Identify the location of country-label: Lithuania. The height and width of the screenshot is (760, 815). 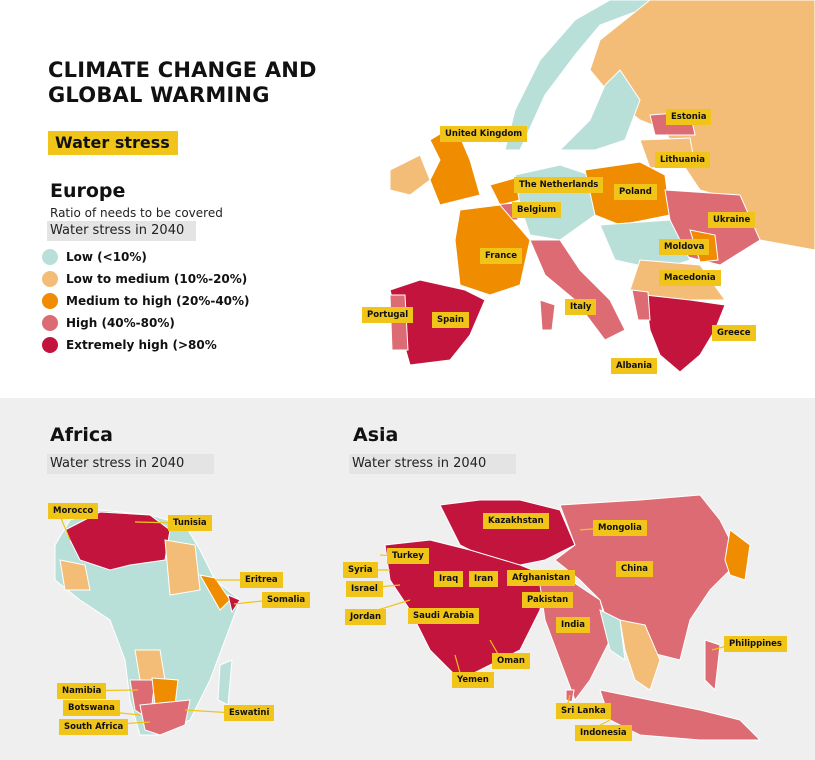
(682, 160).